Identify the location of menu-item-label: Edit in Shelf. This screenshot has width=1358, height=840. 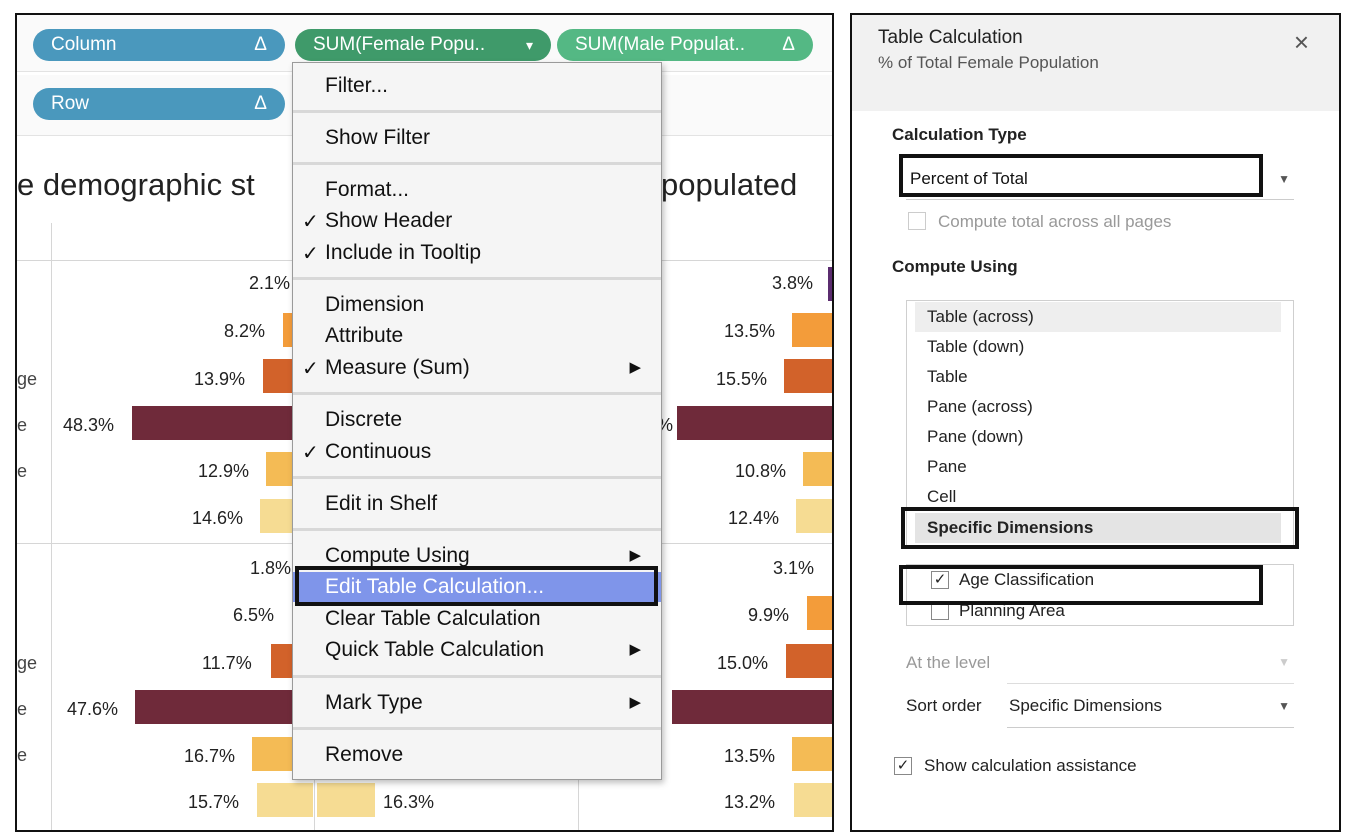
(381, 503).